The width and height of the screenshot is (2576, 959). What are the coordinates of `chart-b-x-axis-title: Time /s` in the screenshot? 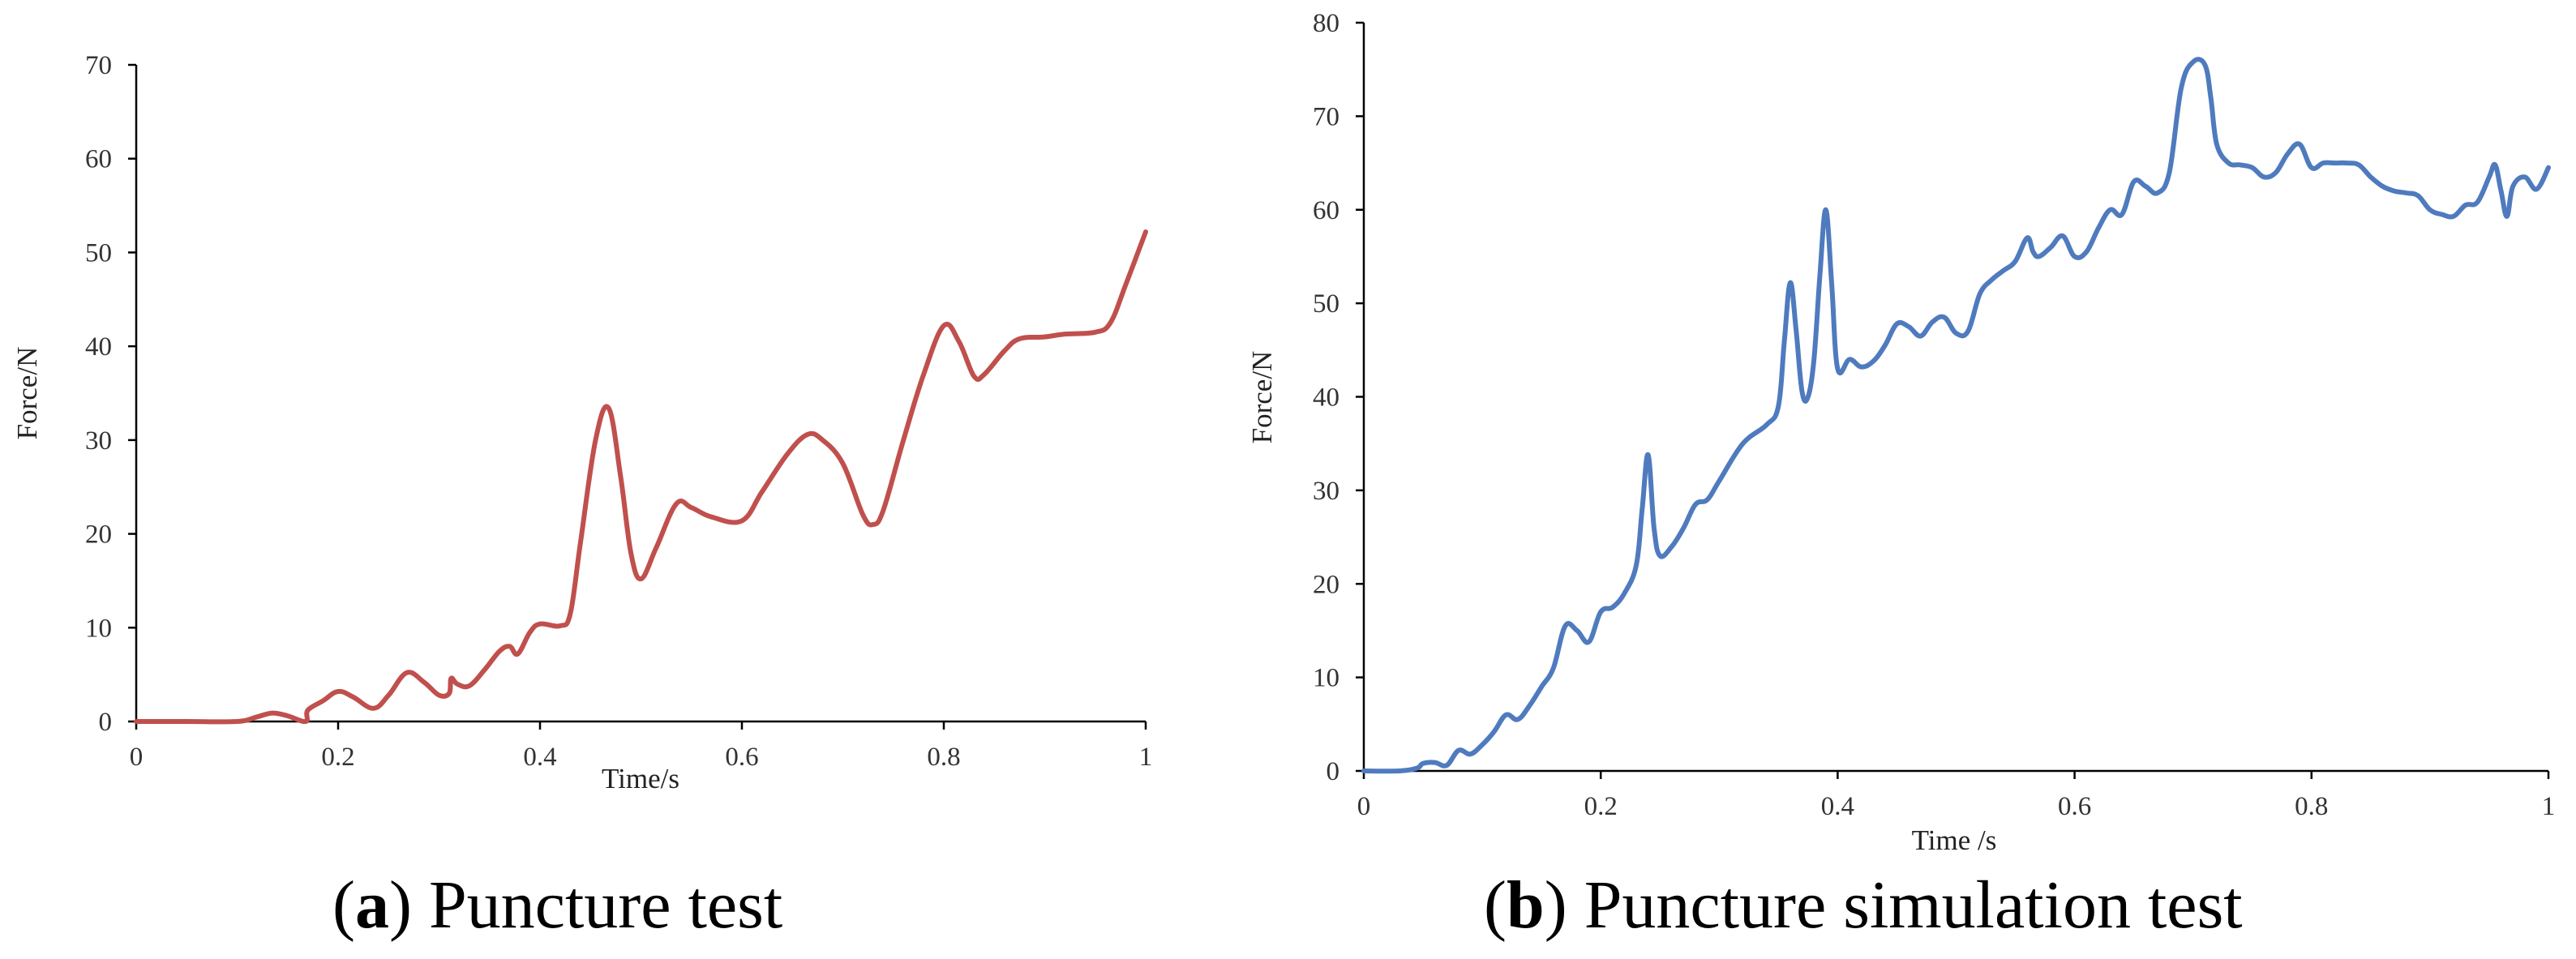 It's located at (1954, 840).